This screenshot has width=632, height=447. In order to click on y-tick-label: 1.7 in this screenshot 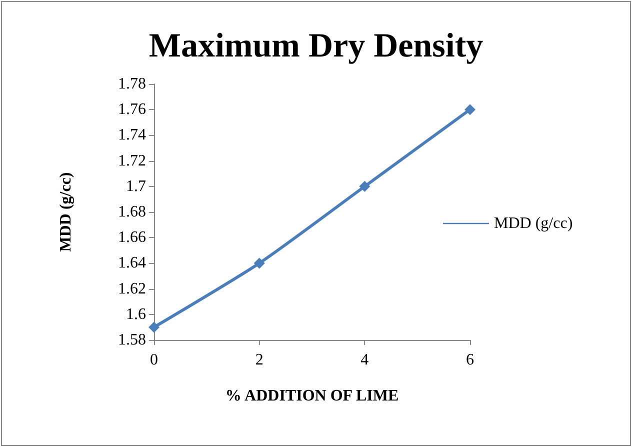, I will do `click(136, 186)`.